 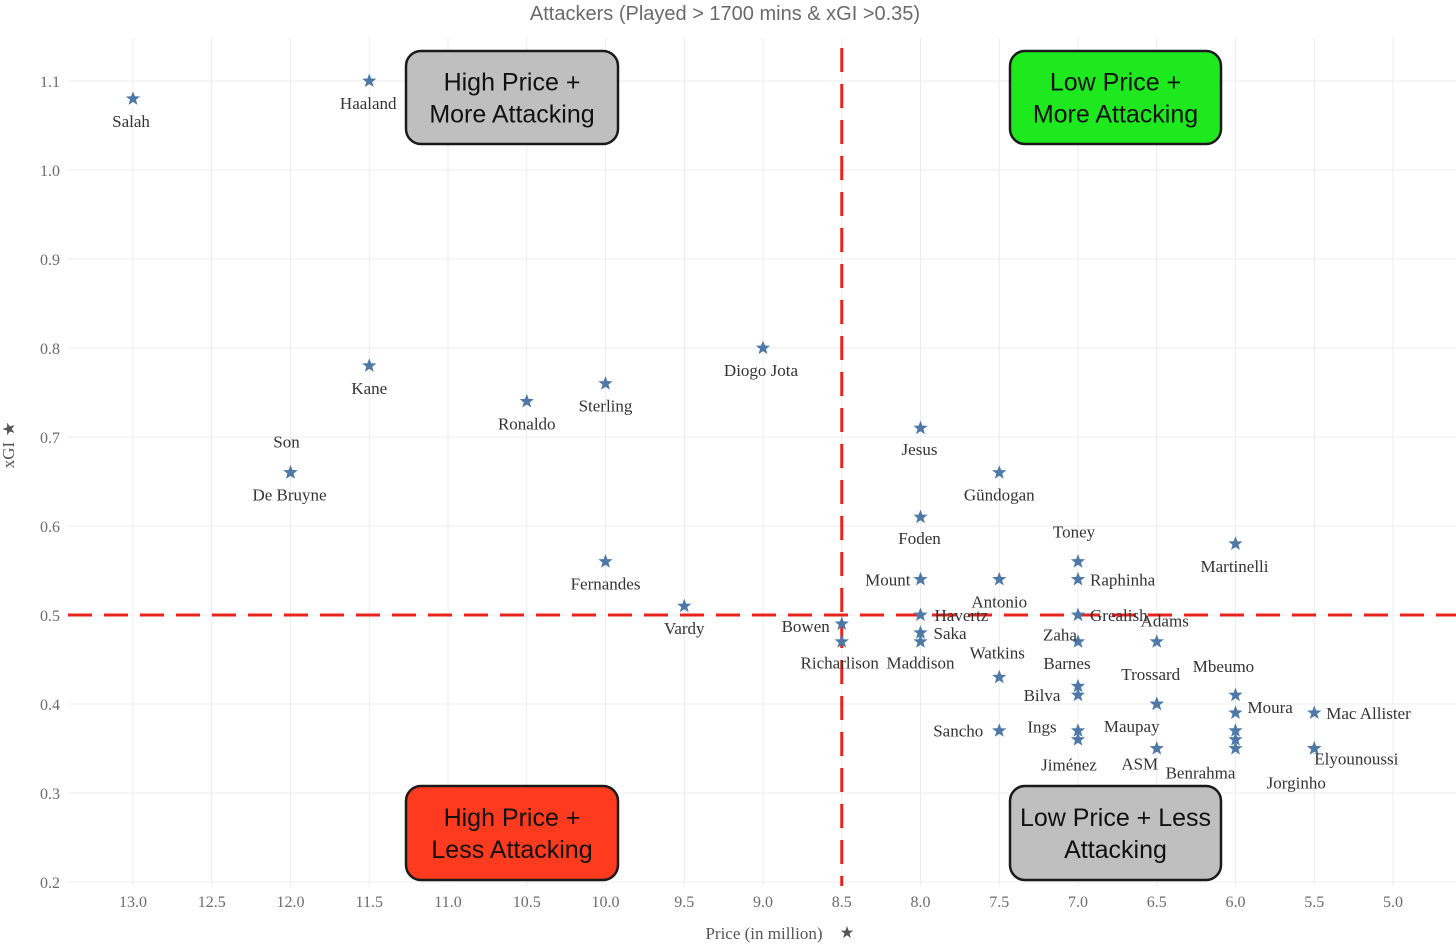 What do you see at coordinates (684, 628) in the screenshot?
I see `point-label: Vardy` at bounding box center [684, 628].